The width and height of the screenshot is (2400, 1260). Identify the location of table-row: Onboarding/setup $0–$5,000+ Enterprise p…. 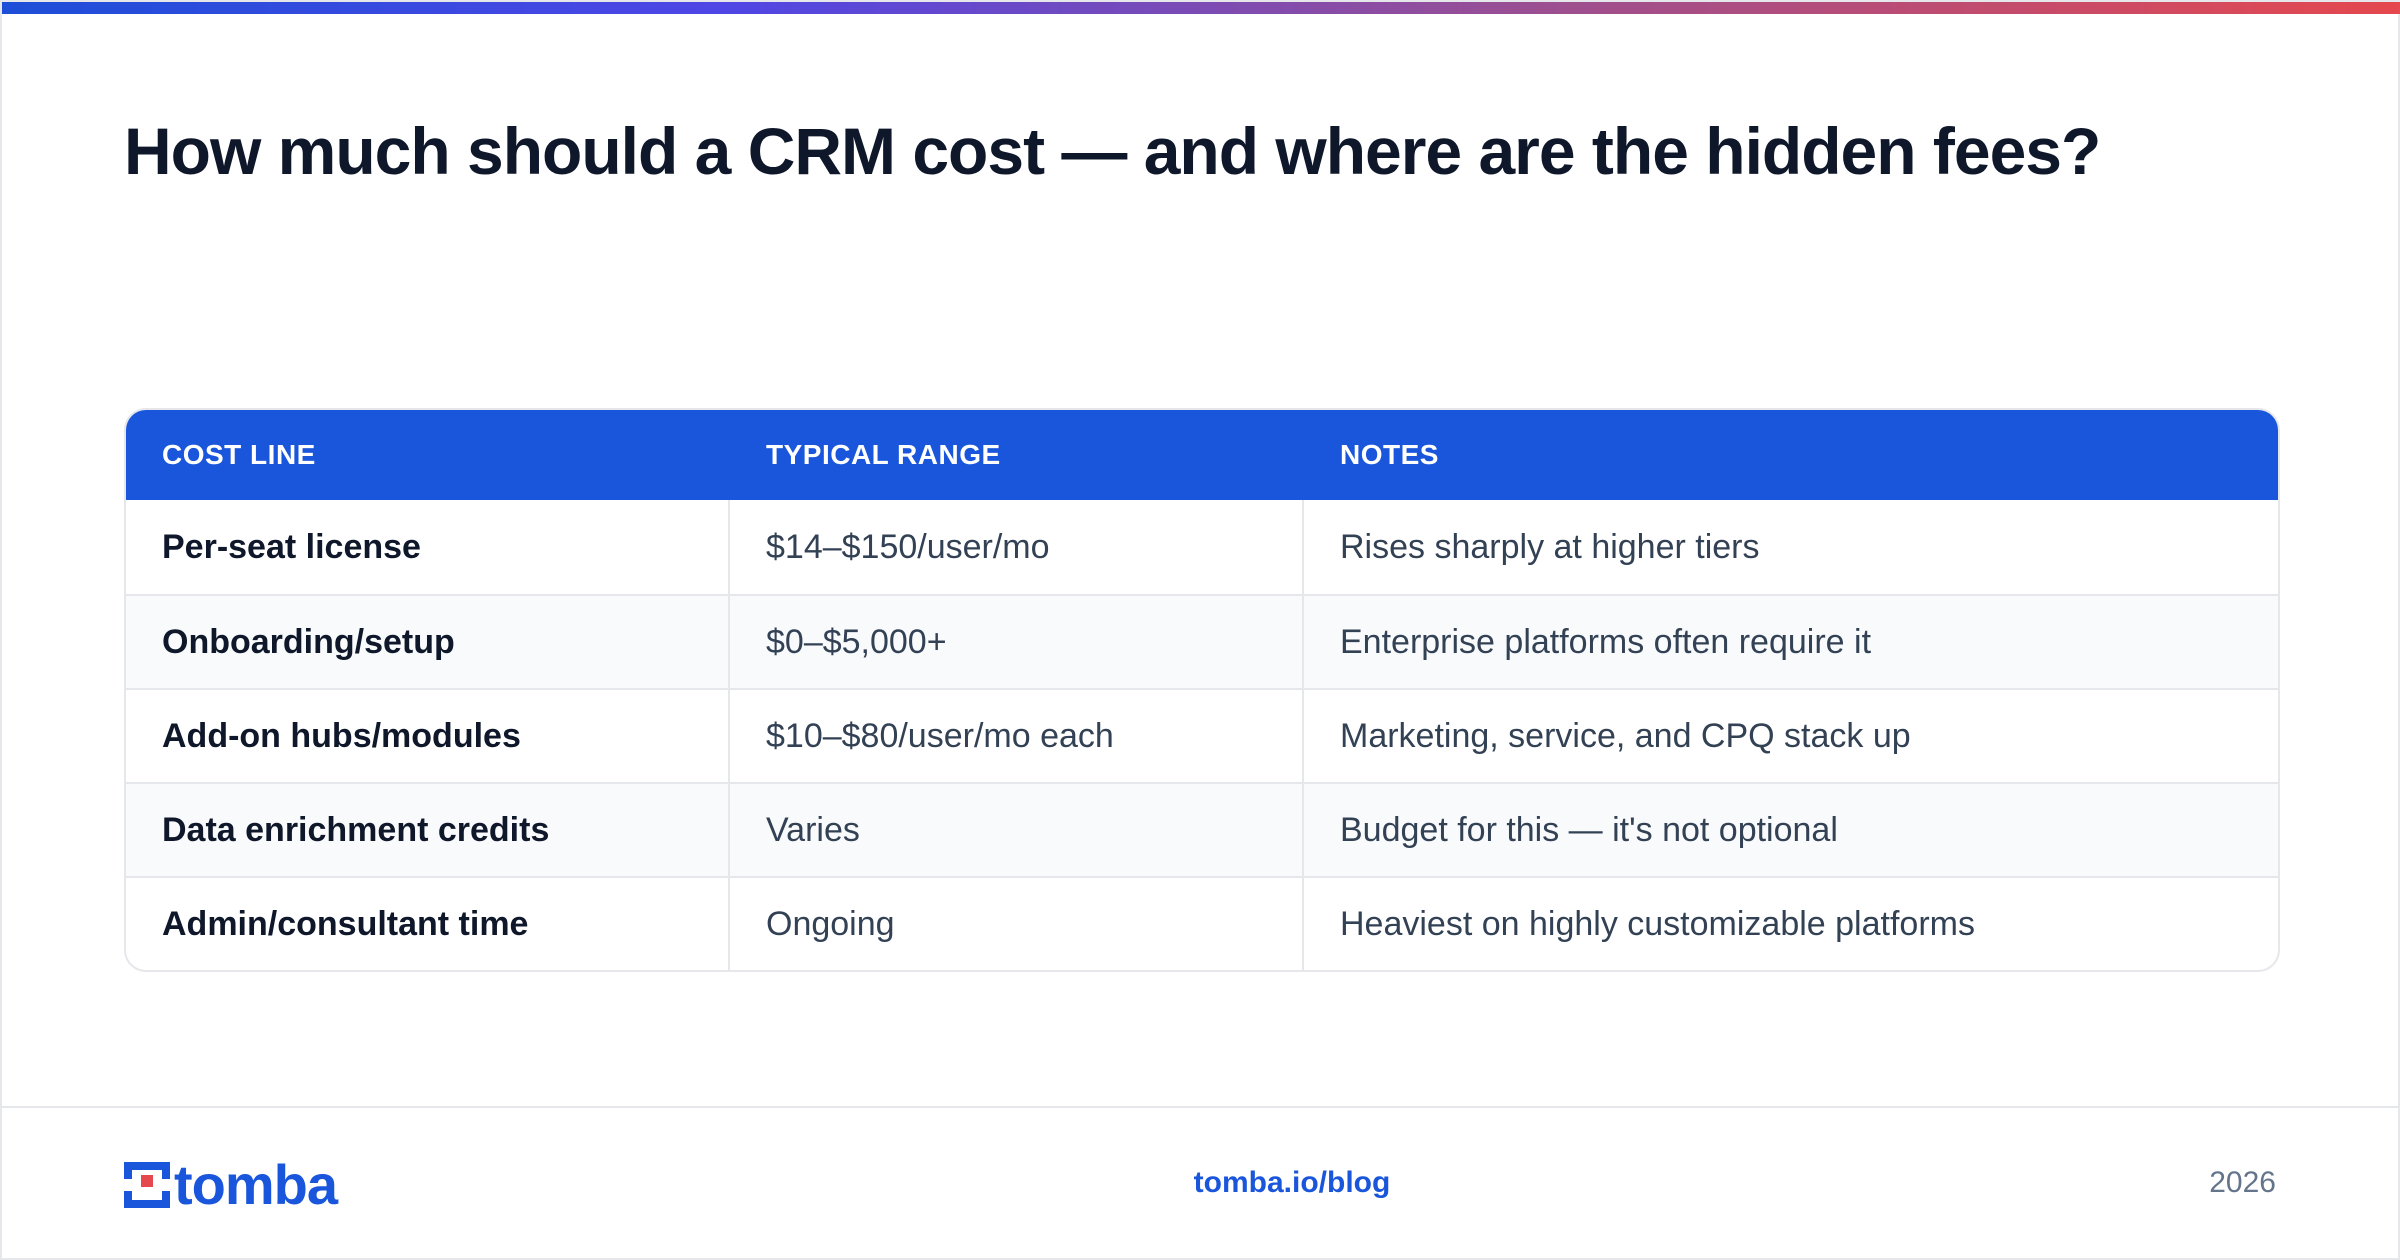
(1202, 641).